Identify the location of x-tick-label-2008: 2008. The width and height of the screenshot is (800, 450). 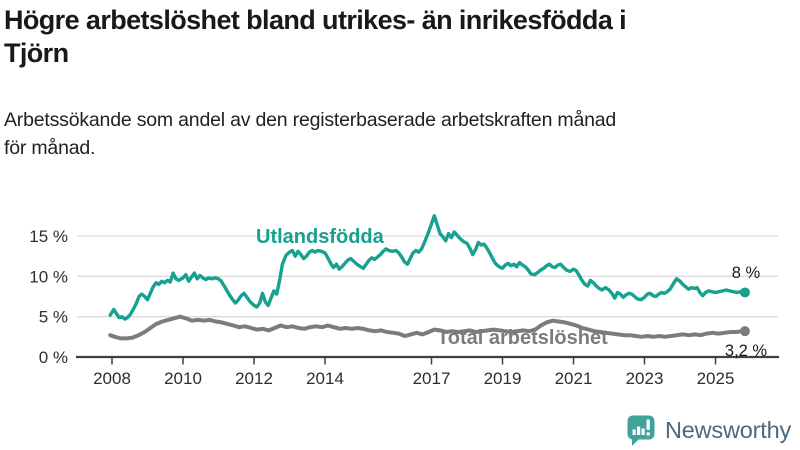
(112, 378).